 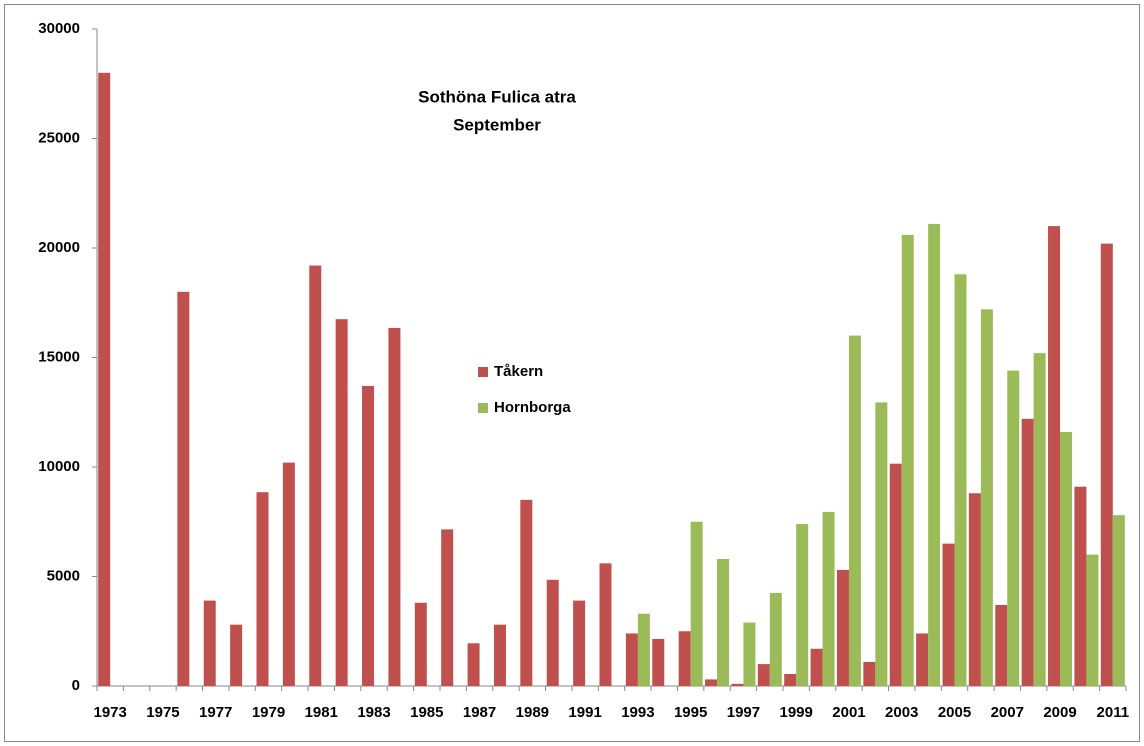 What do you see at coordinates (110, 712) in the screenshot?
I see `x-tick-label: 1973` at bounding box center [110, 712].